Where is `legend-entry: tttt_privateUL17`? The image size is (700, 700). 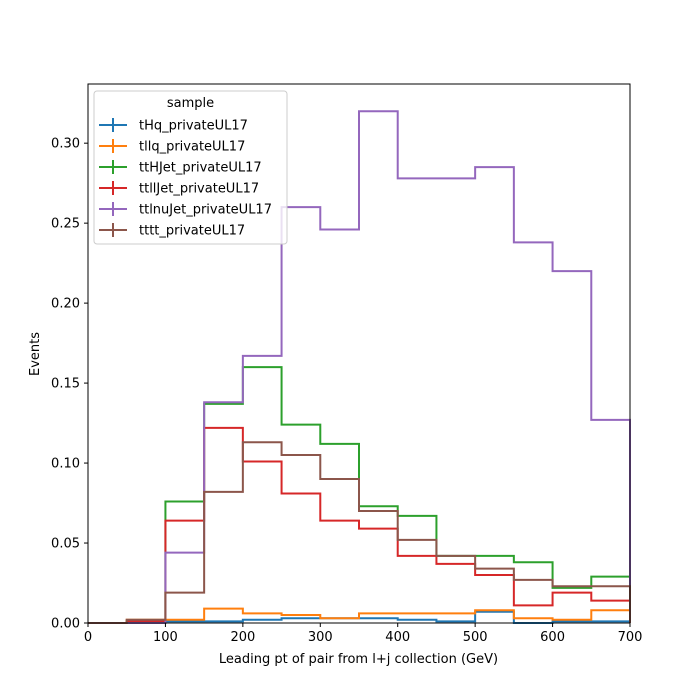
legend-entry: tttt_privateUL17 is located at coordinates (172, 231).